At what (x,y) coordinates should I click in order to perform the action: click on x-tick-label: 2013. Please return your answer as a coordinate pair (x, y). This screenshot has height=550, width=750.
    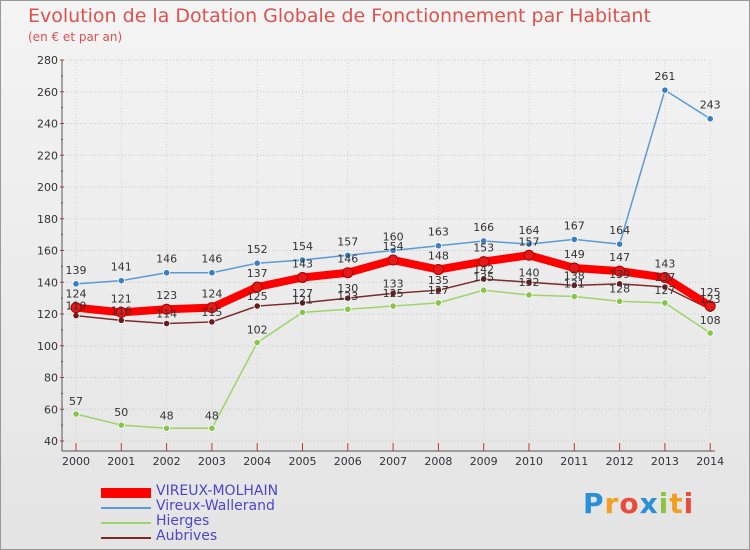
    Looking at the image, I should click on (665, 461).